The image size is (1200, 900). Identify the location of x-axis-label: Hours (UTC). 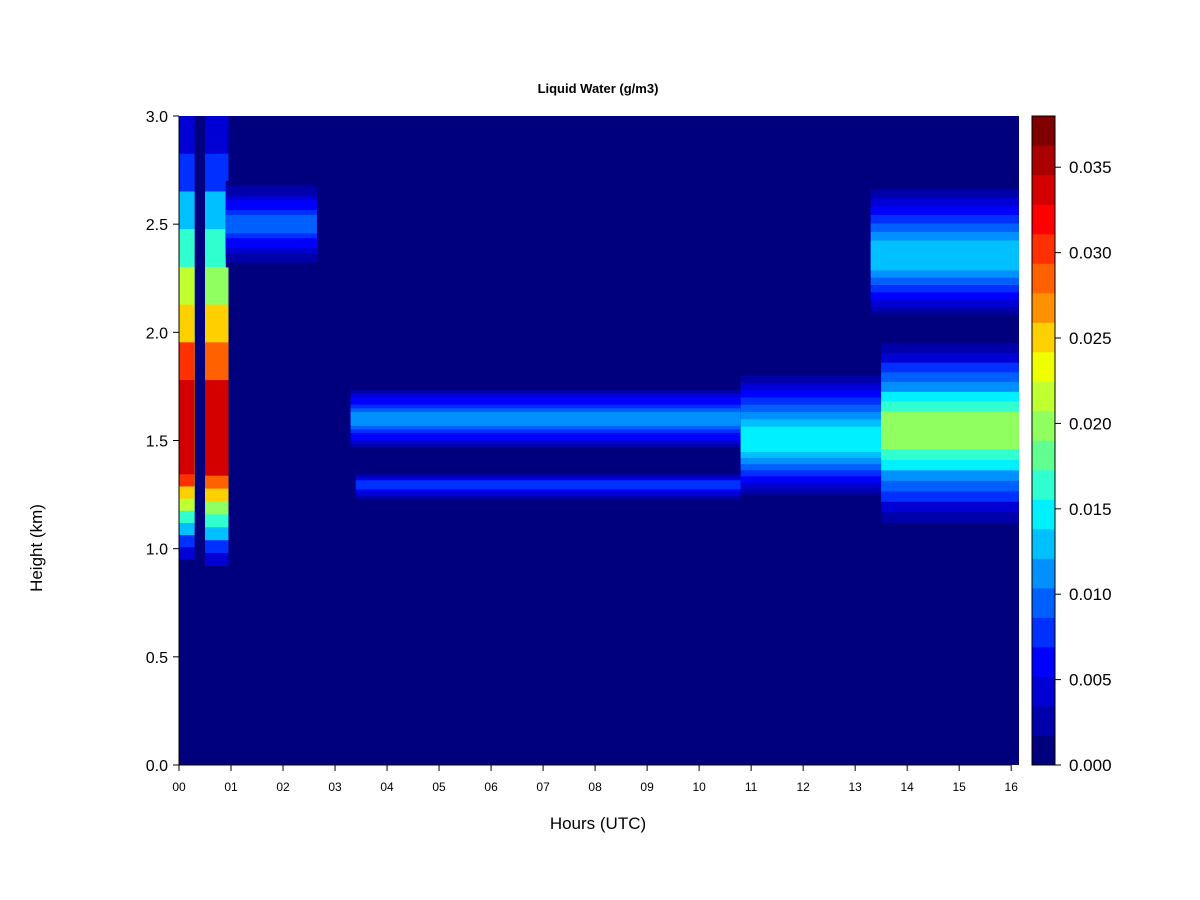
(598, 823).